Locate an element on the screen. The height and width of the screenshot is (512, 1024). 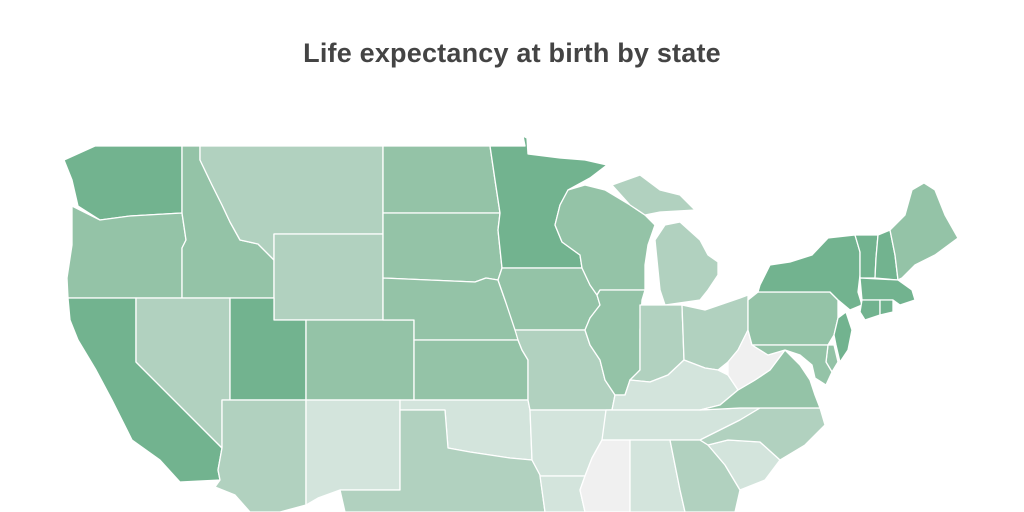
state-connecticut is located at coordinates (870, 310).